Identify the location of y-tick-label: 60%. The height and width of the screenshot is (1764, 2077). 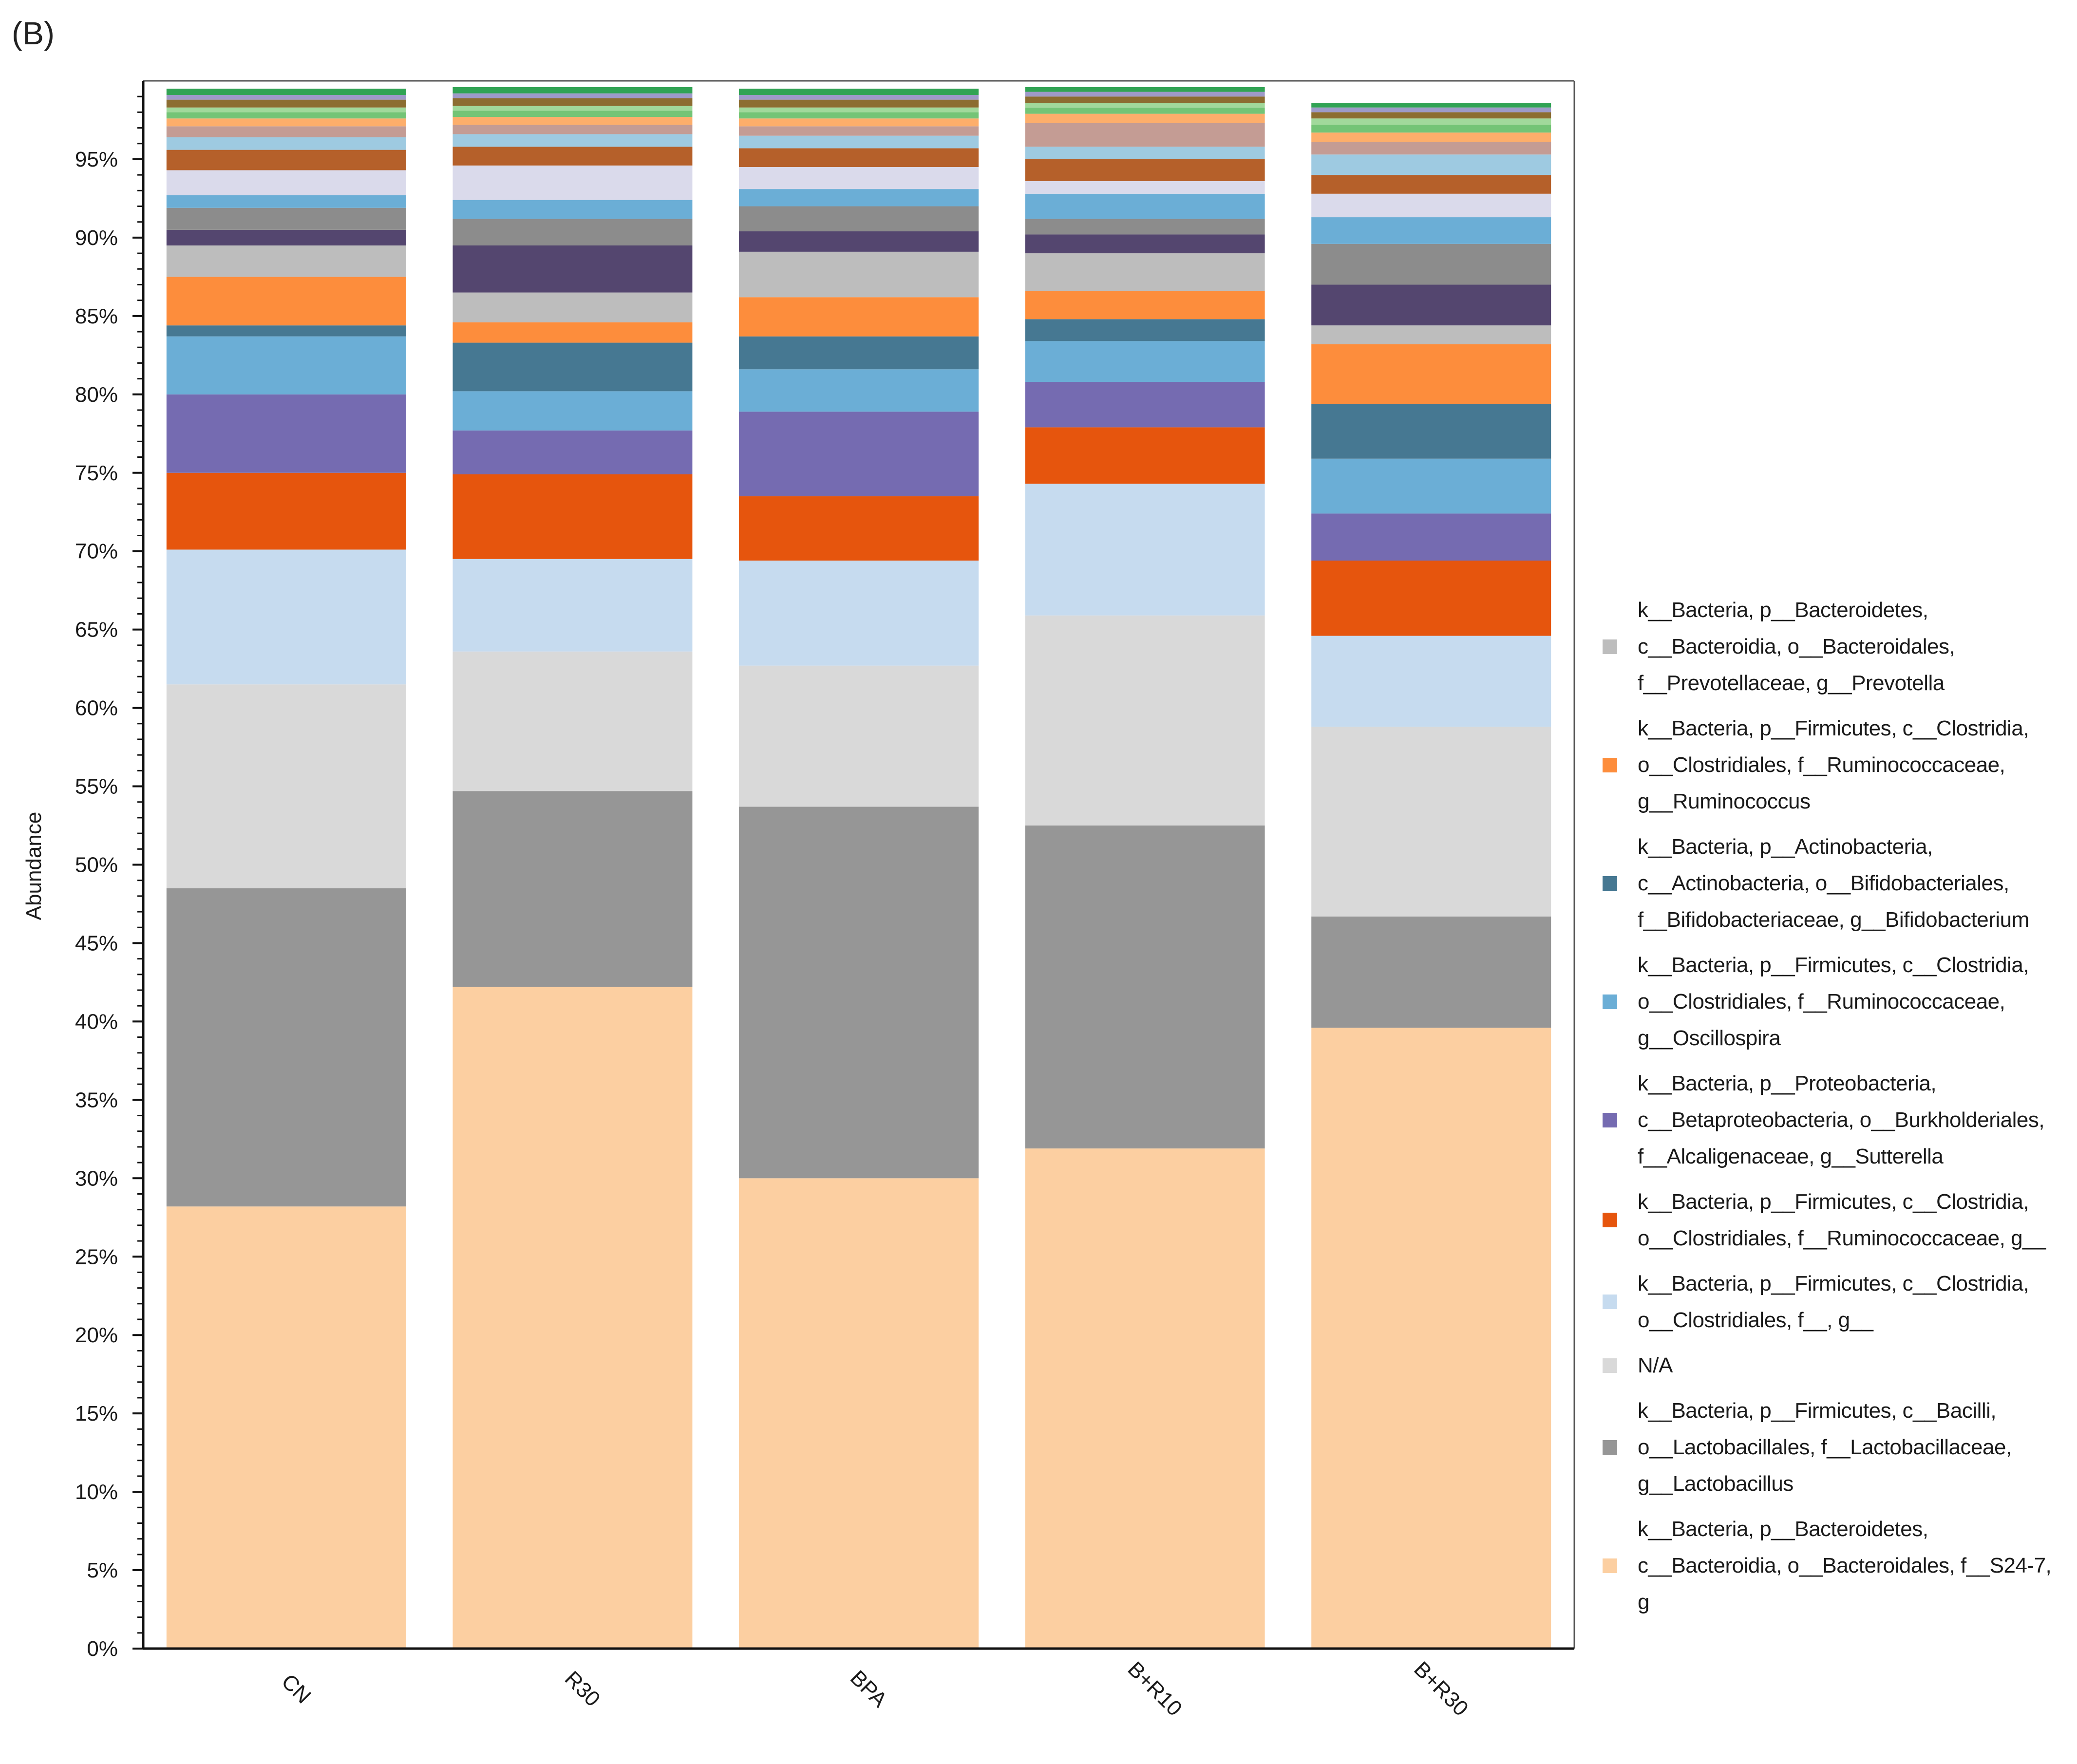
(96, 708).